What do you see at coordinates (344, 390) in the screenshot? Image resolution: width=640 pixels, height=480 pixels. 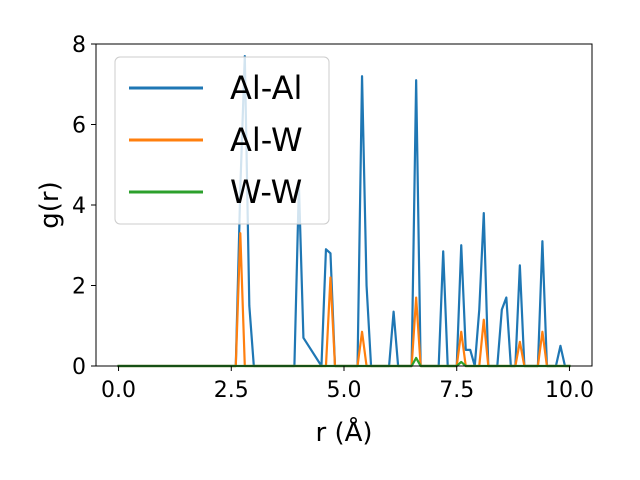 I see `x-tick-label: 5.0` at bounding box center [344, 390].